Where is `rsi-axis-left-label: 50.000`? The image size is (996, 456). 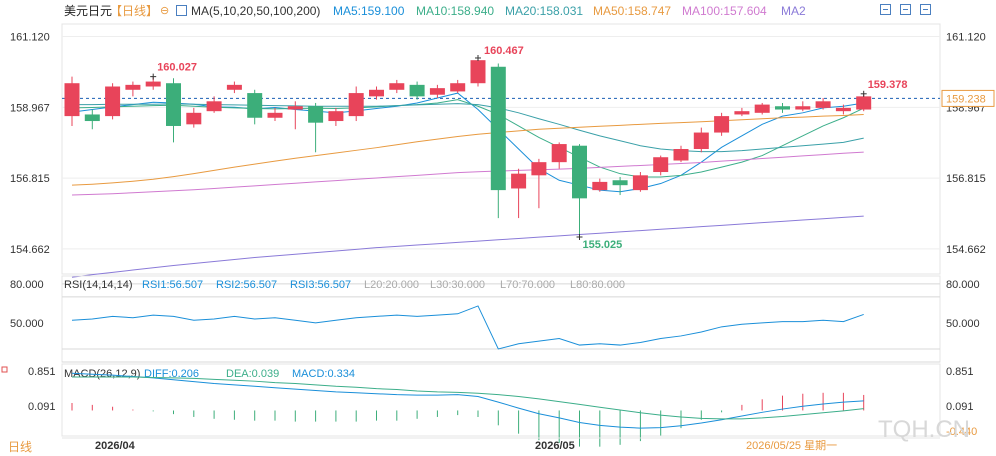 rsi-axis-left-label: 50.000 is located at coordinates (27, 324).